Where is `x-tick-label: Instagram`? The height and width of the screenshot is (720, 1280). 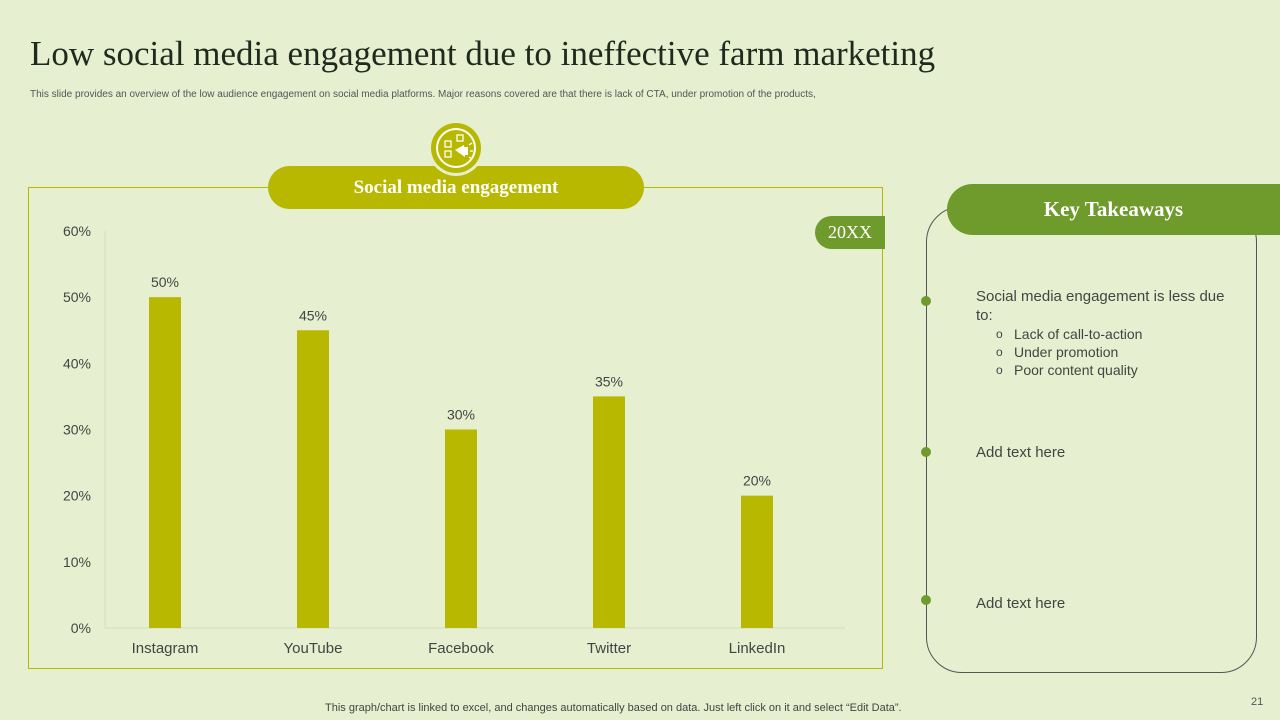 x-tick-label: Instagram is located at coordinates (165, 648).